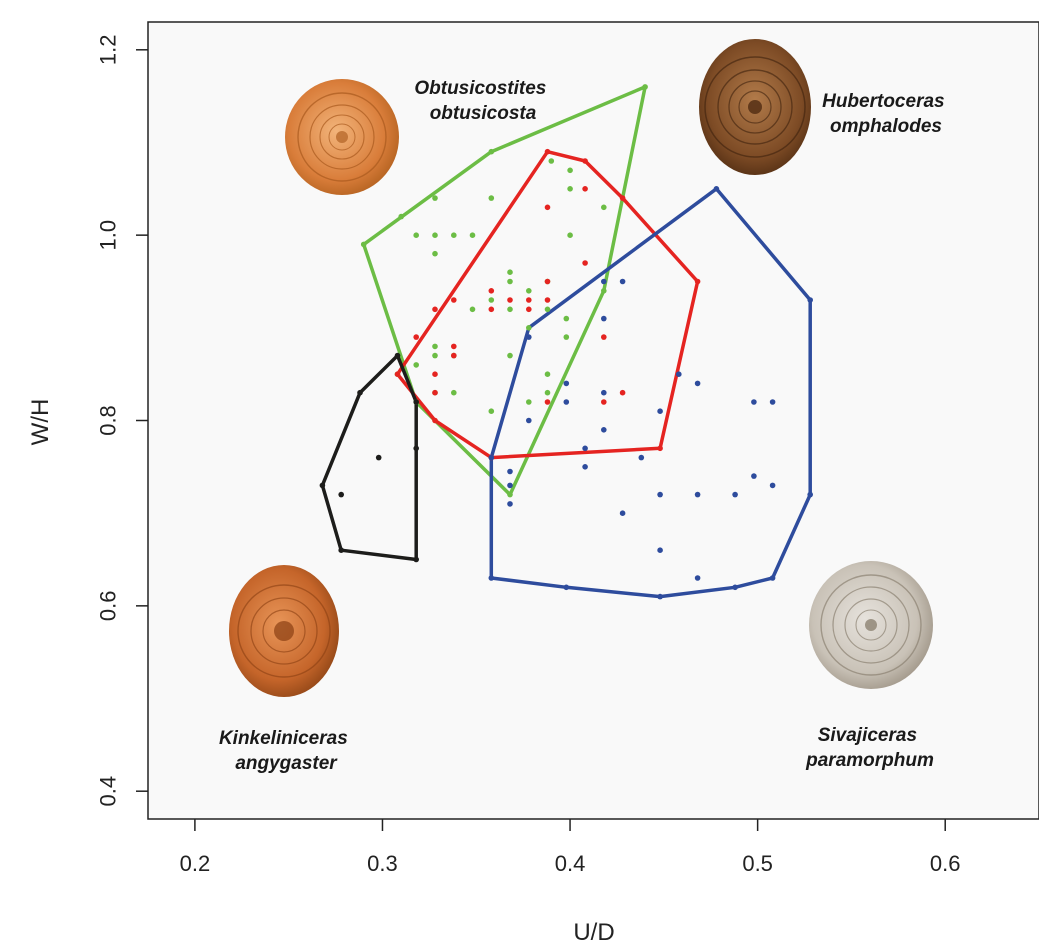  Describe the element at coordinates (108, 791) in the screenshot. I see `y-tick-label-0: 0.4` at that location.